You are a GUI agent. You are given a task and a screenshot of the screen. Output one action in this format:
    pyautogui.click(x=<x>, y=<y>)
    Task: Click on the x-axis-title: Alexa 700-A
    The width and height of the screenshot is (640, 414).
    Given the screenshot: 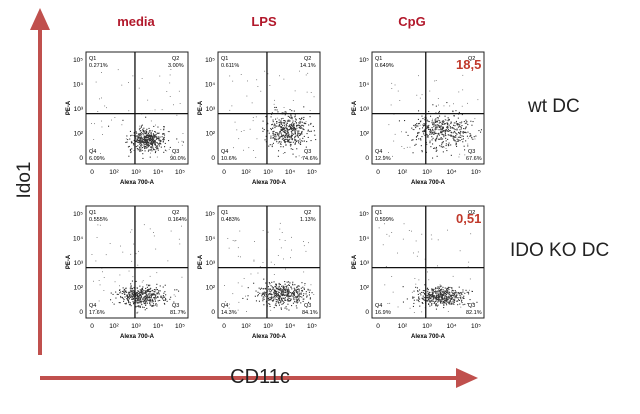 What is the action you would take?
    pyautogui.click(x=269, y=337)
    